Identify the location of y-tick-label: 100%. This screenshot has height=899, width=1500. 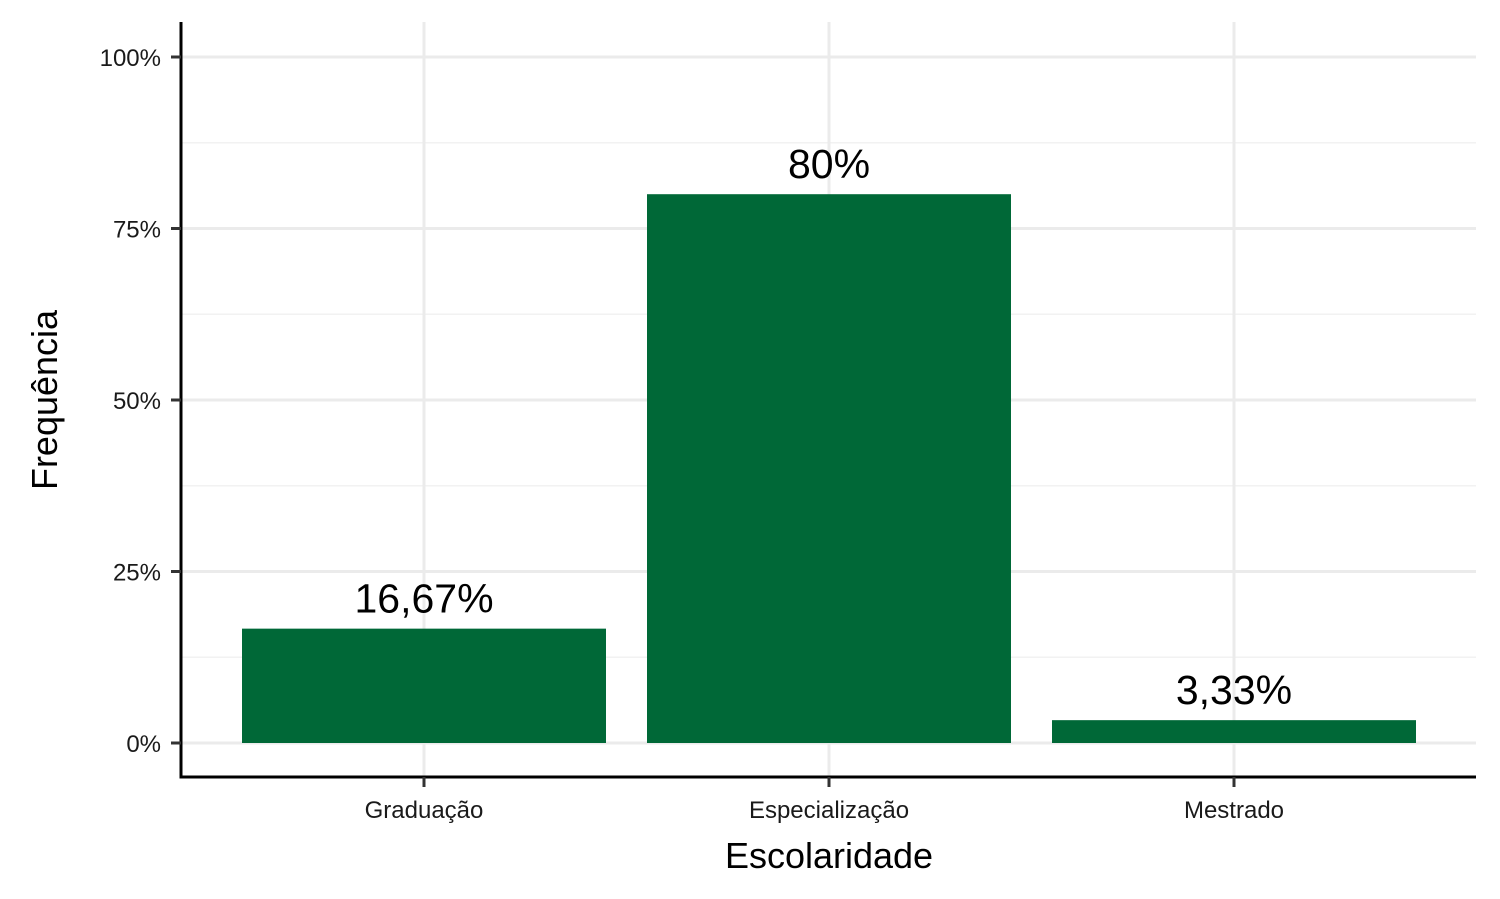
(130, 58).